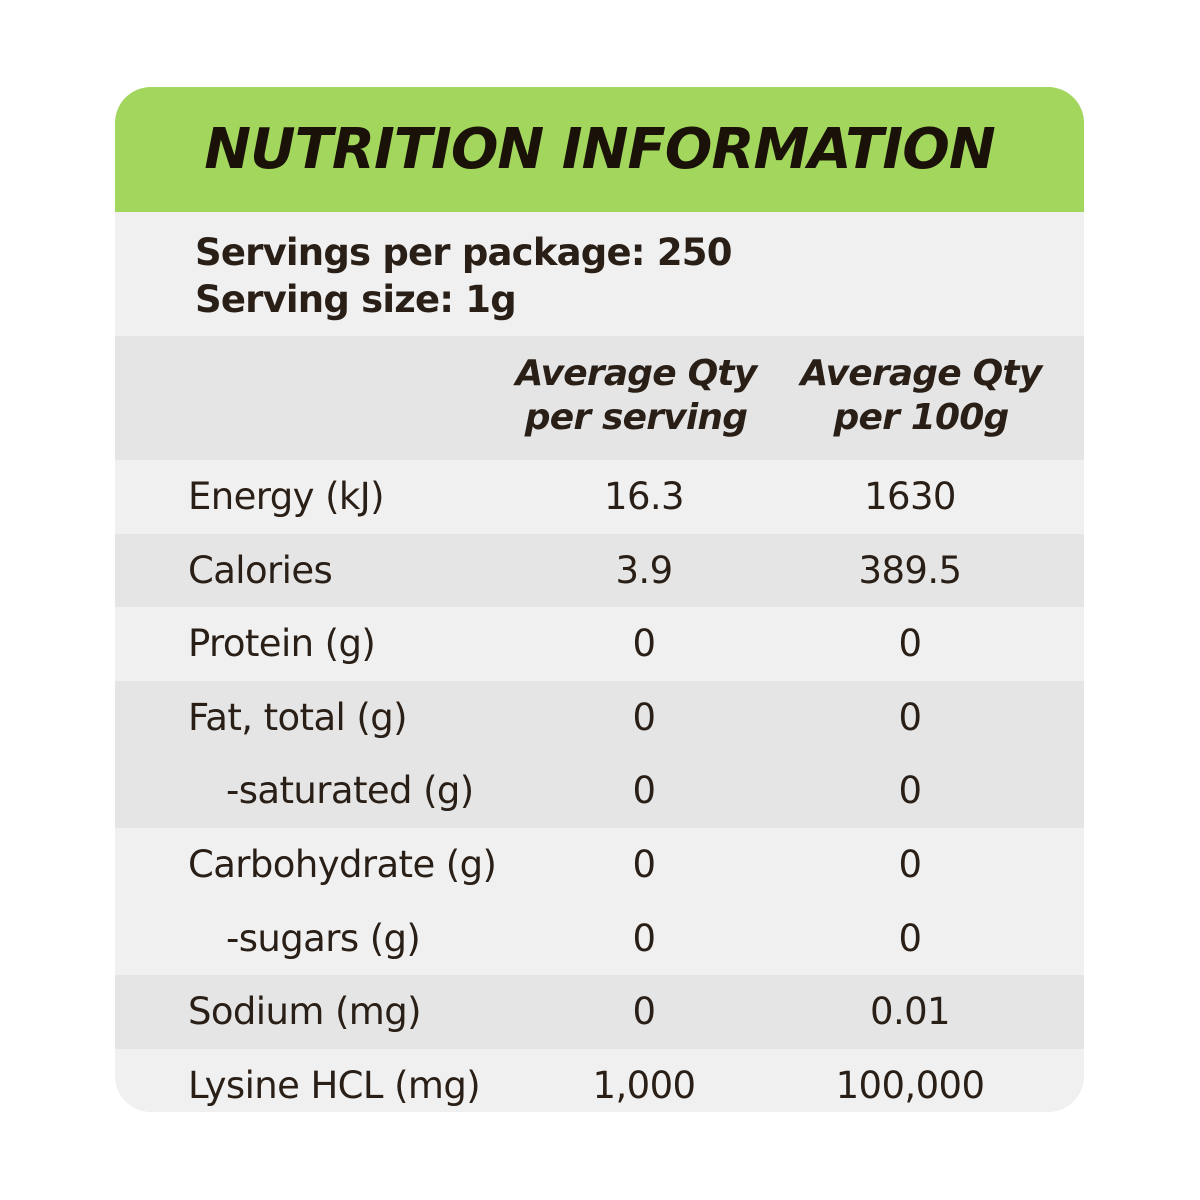 This screenshot has width=1200, height=1200. Describe the element at coordinates (644, 496) in the screenshot. I see `per-serving-value: 16.3` at that location.